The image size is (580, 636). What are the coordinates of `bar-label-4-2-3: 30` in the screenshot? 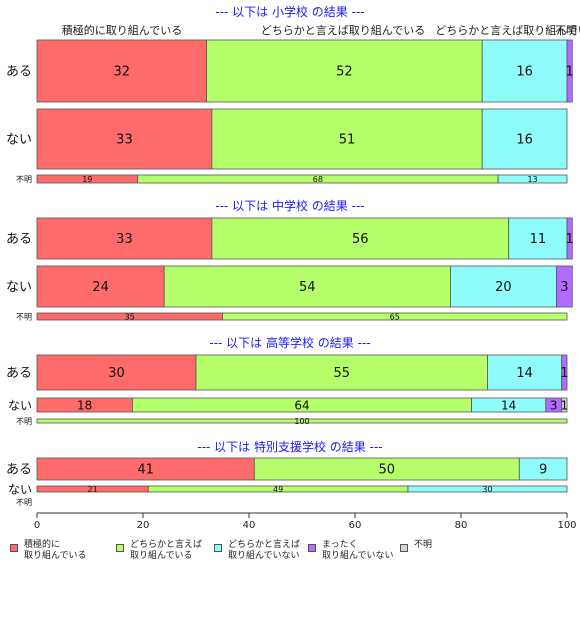 It's located at (487, 489).